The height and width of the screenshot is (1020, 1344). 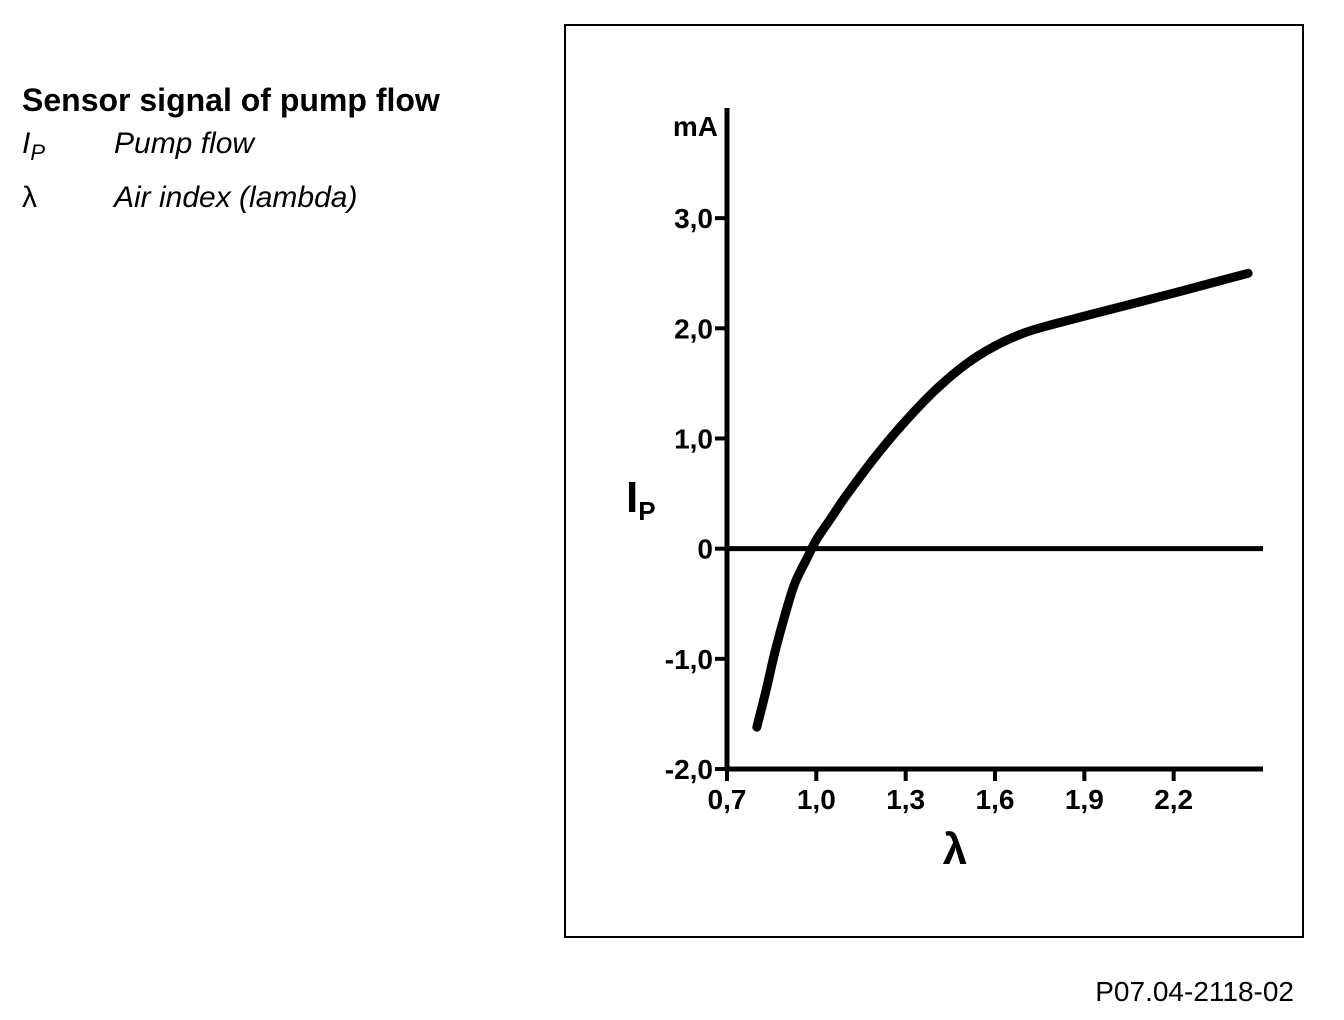 What do you see at coordinates (995, 799) in the screenshot?
I see `x-tick-label: 1,6` at bounding box center [995, 799].